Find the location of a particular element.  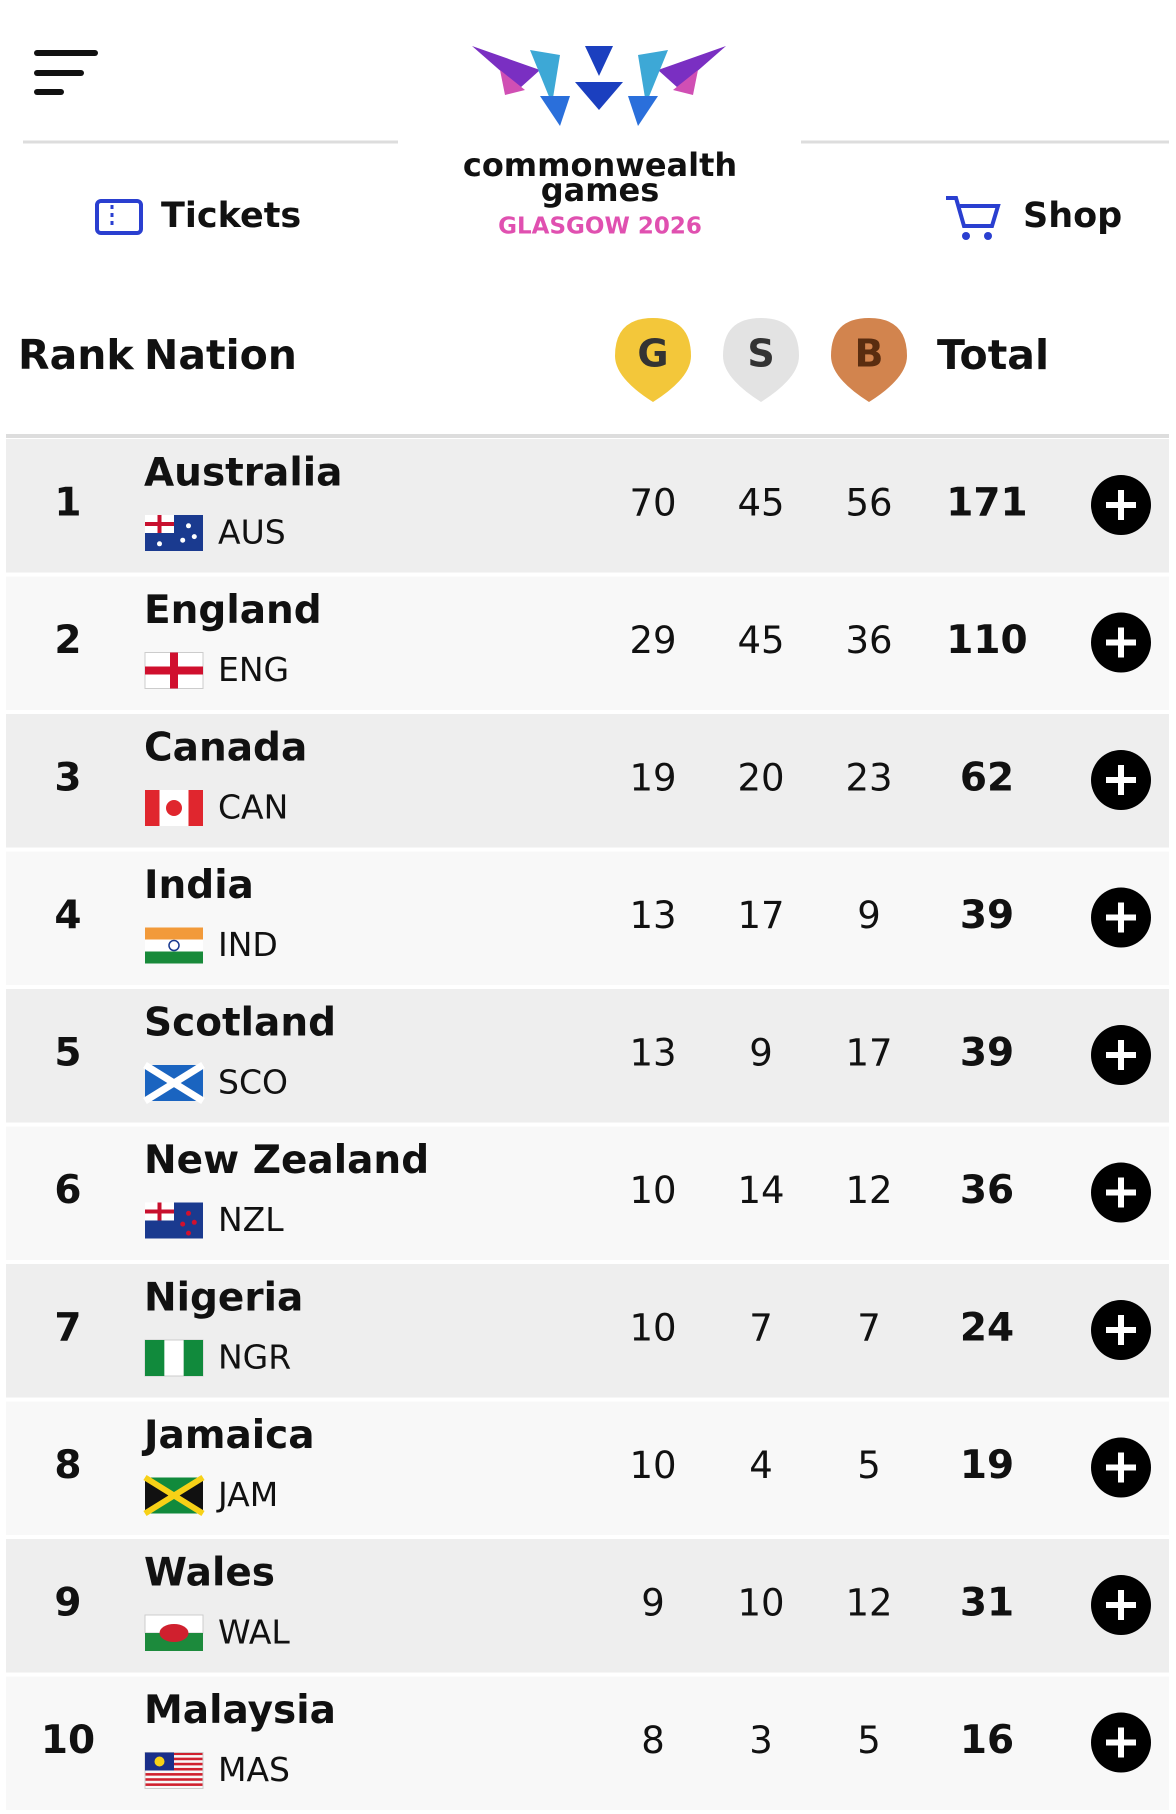

gold-count: 13 is located at coordinates (652, 1053).